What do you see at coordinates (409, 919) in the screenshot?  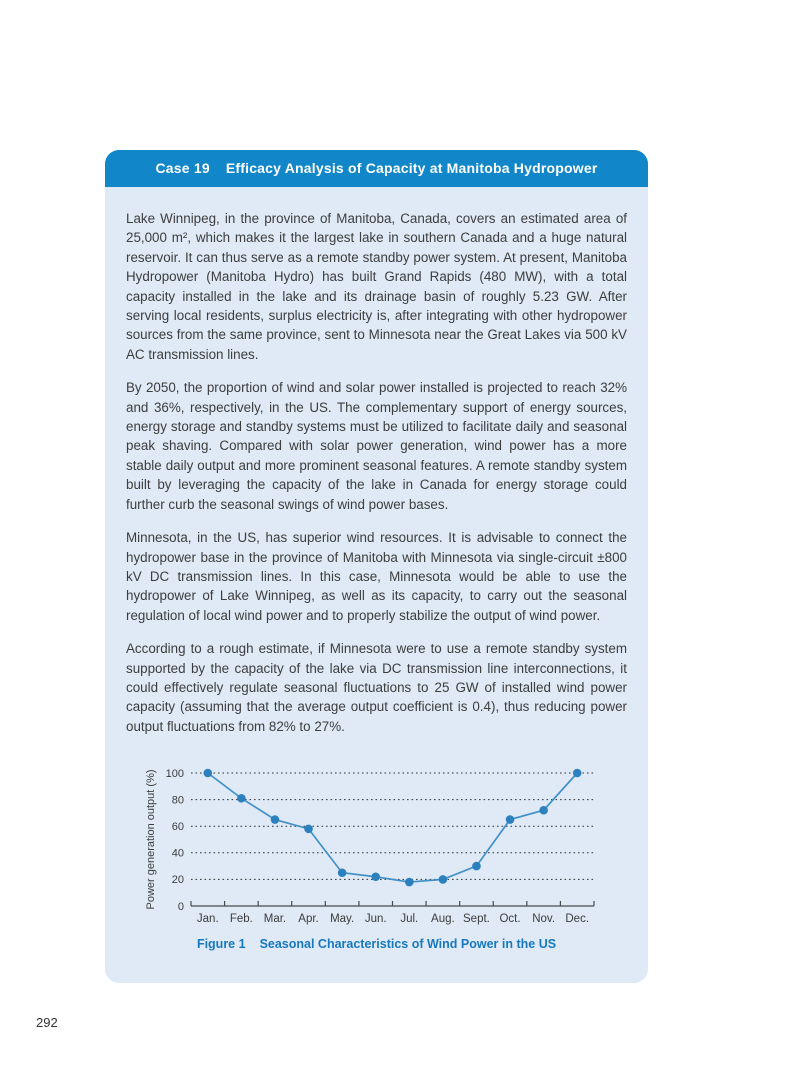 I see `svg-text: Jul.` at bounding box center [409, 919].